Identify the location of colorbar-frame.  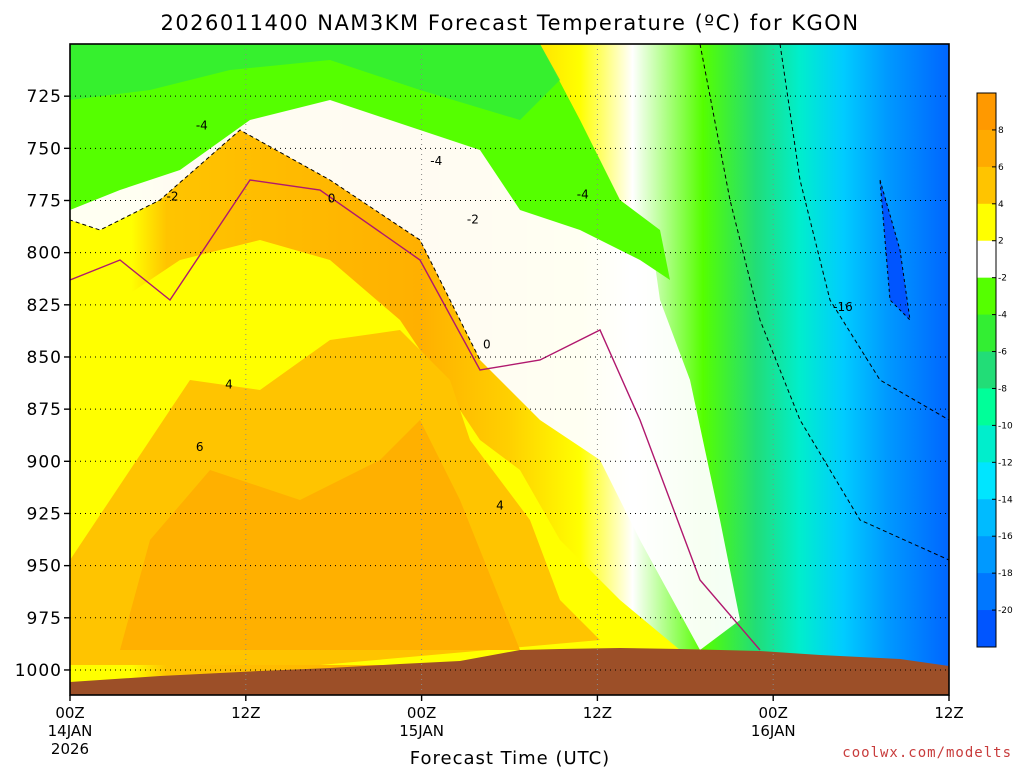
(986, 370).